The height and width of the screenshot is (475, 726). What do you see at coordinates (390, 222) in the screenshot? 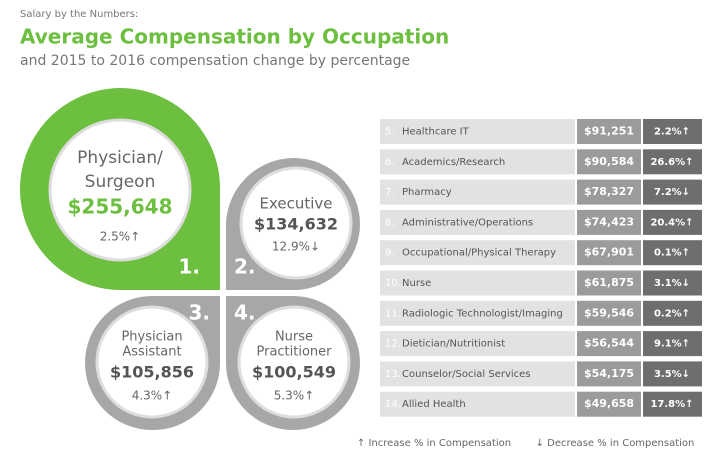
I see `row-rank: 8.` at bounding box center [390, 222].